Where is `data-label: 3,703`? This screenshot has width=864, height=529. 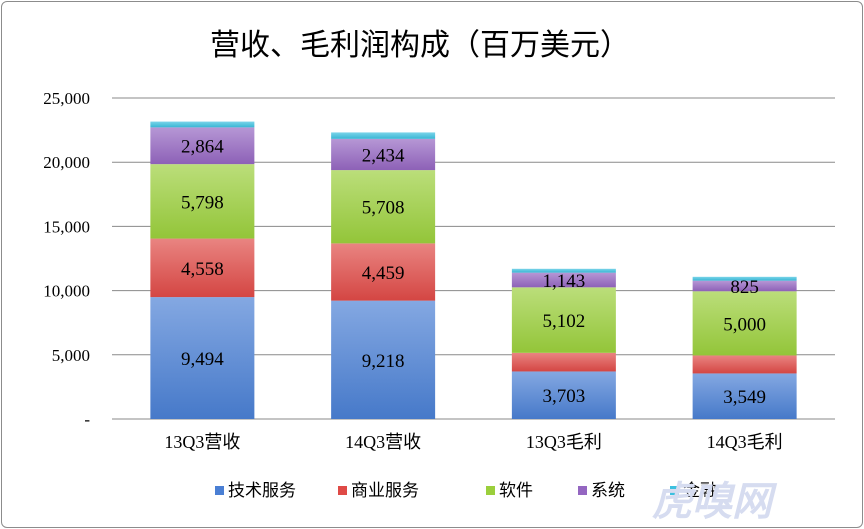 data-label: 3,703 is located at coordinates (564, 396).